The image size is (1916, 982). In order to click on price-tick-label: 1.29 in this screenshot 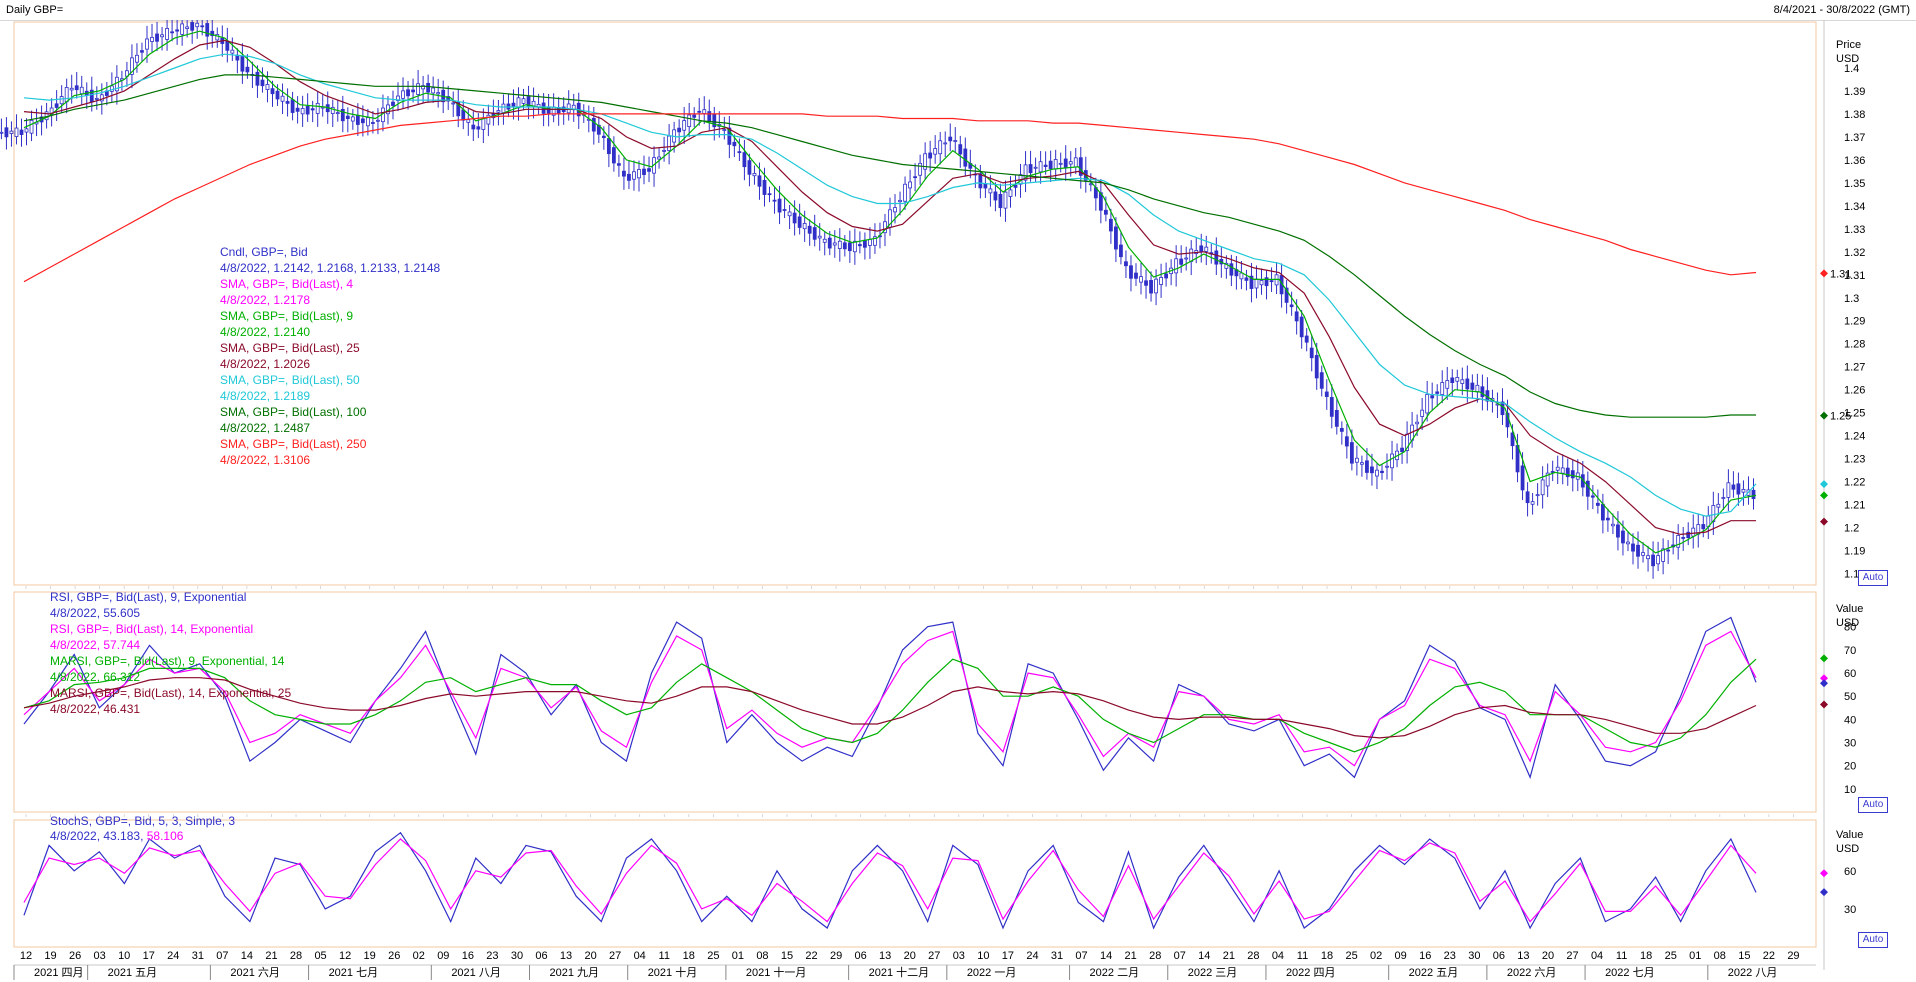, I will do `click(1854, 322)`.